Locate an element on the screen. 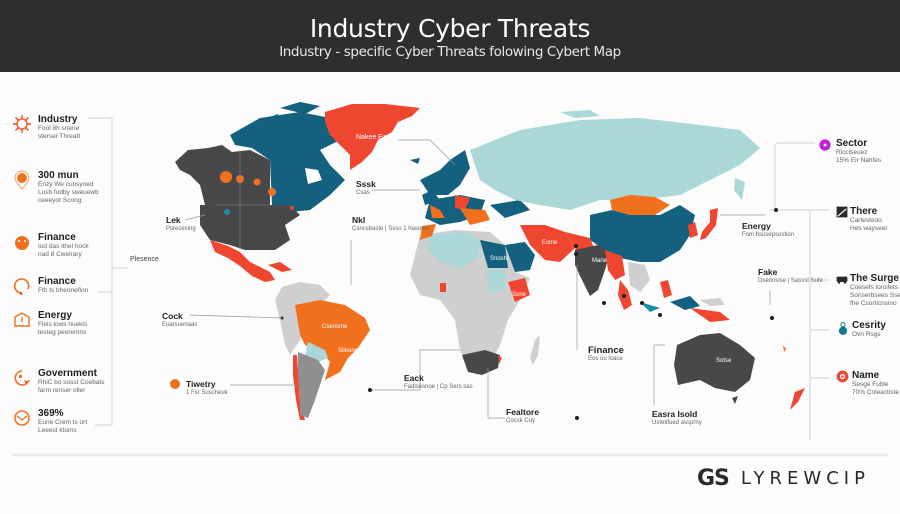  label-north-atlantic: Sssk Csas is located at coordinates (366, 188).